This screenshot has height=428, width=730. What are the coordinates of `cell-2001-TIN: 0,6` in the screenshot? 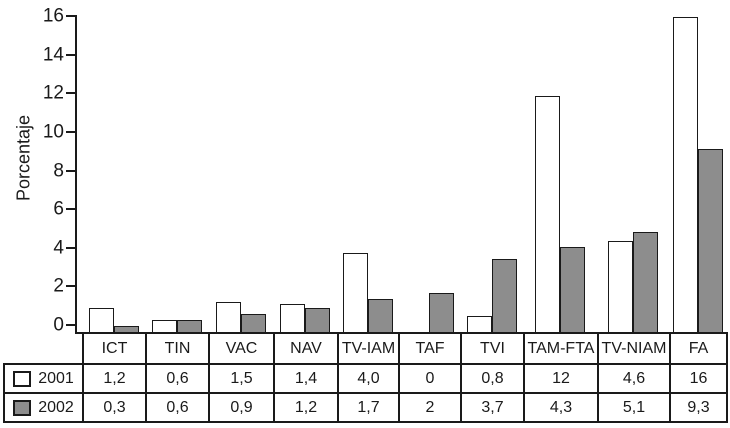 It's located at (177, 378).